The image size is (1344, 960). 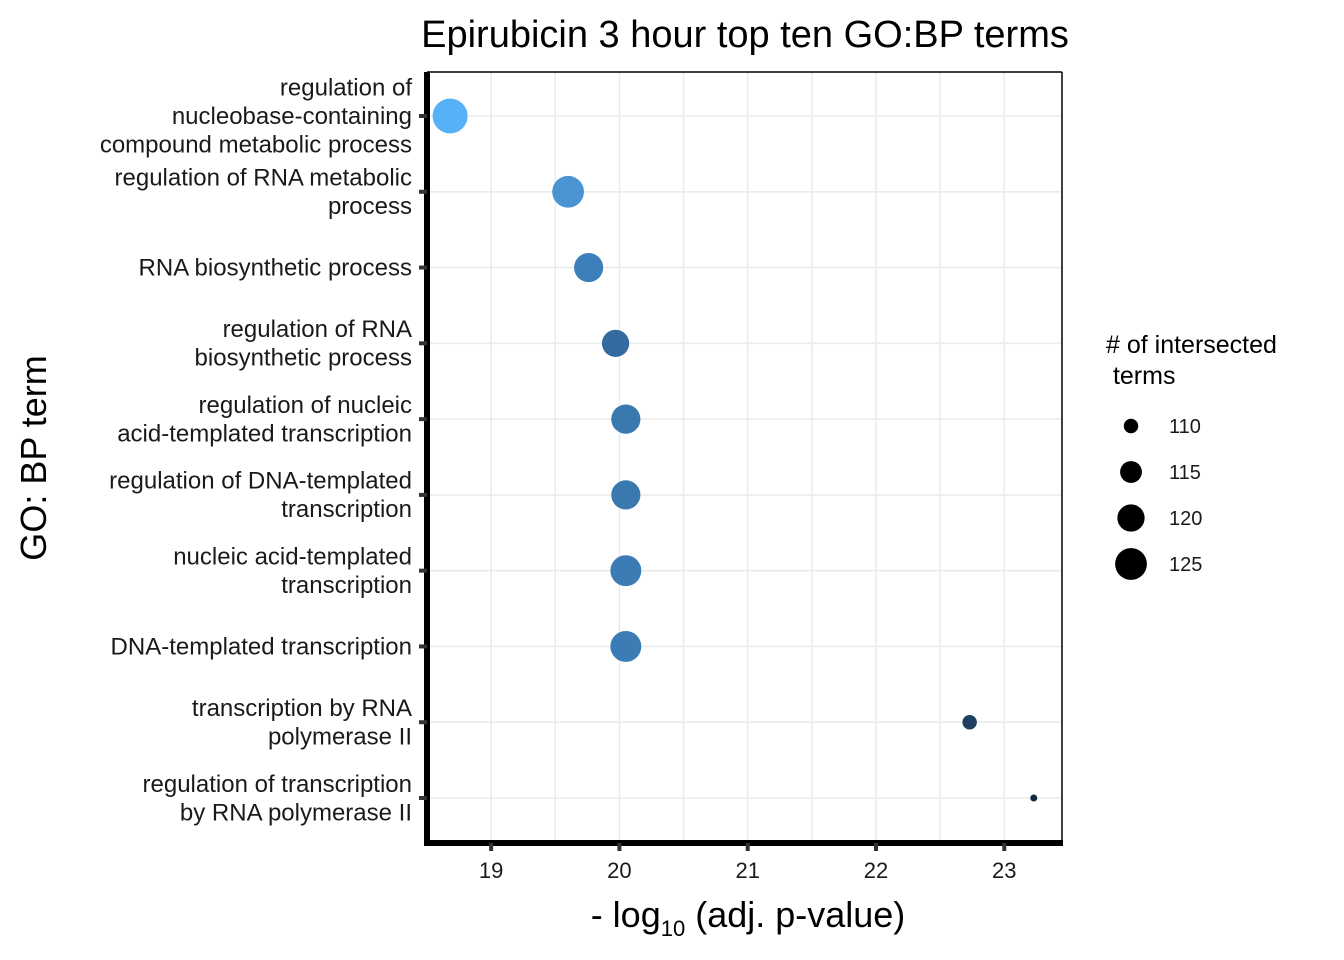 I want to click on legend-label: 115, so click(x=1185, y=473).